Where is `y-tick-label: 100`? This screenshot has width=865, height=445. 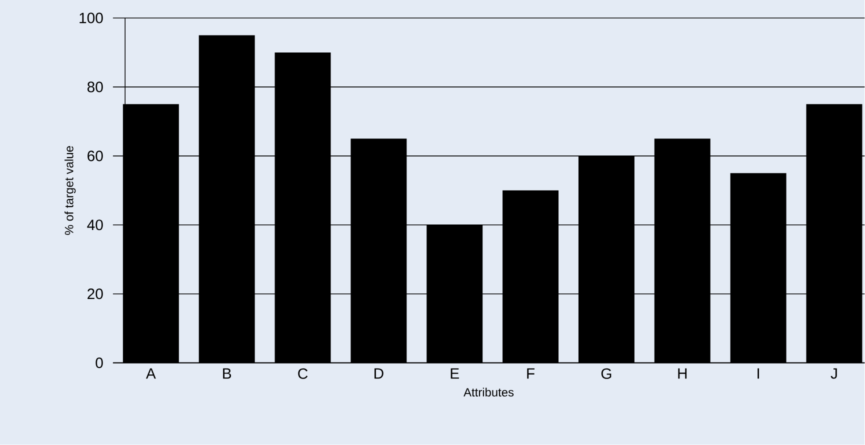 y-tick-label: 100 is located at coordinates (91, 18).